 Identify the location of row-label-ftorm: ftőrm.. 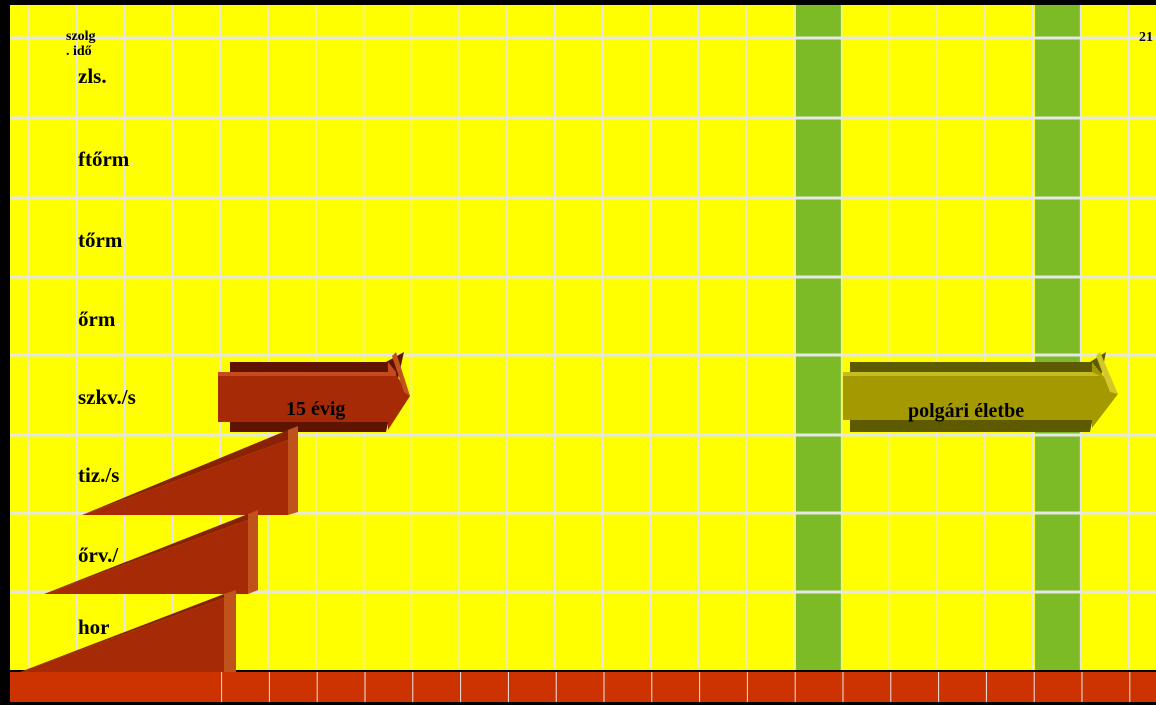
(106, 159).